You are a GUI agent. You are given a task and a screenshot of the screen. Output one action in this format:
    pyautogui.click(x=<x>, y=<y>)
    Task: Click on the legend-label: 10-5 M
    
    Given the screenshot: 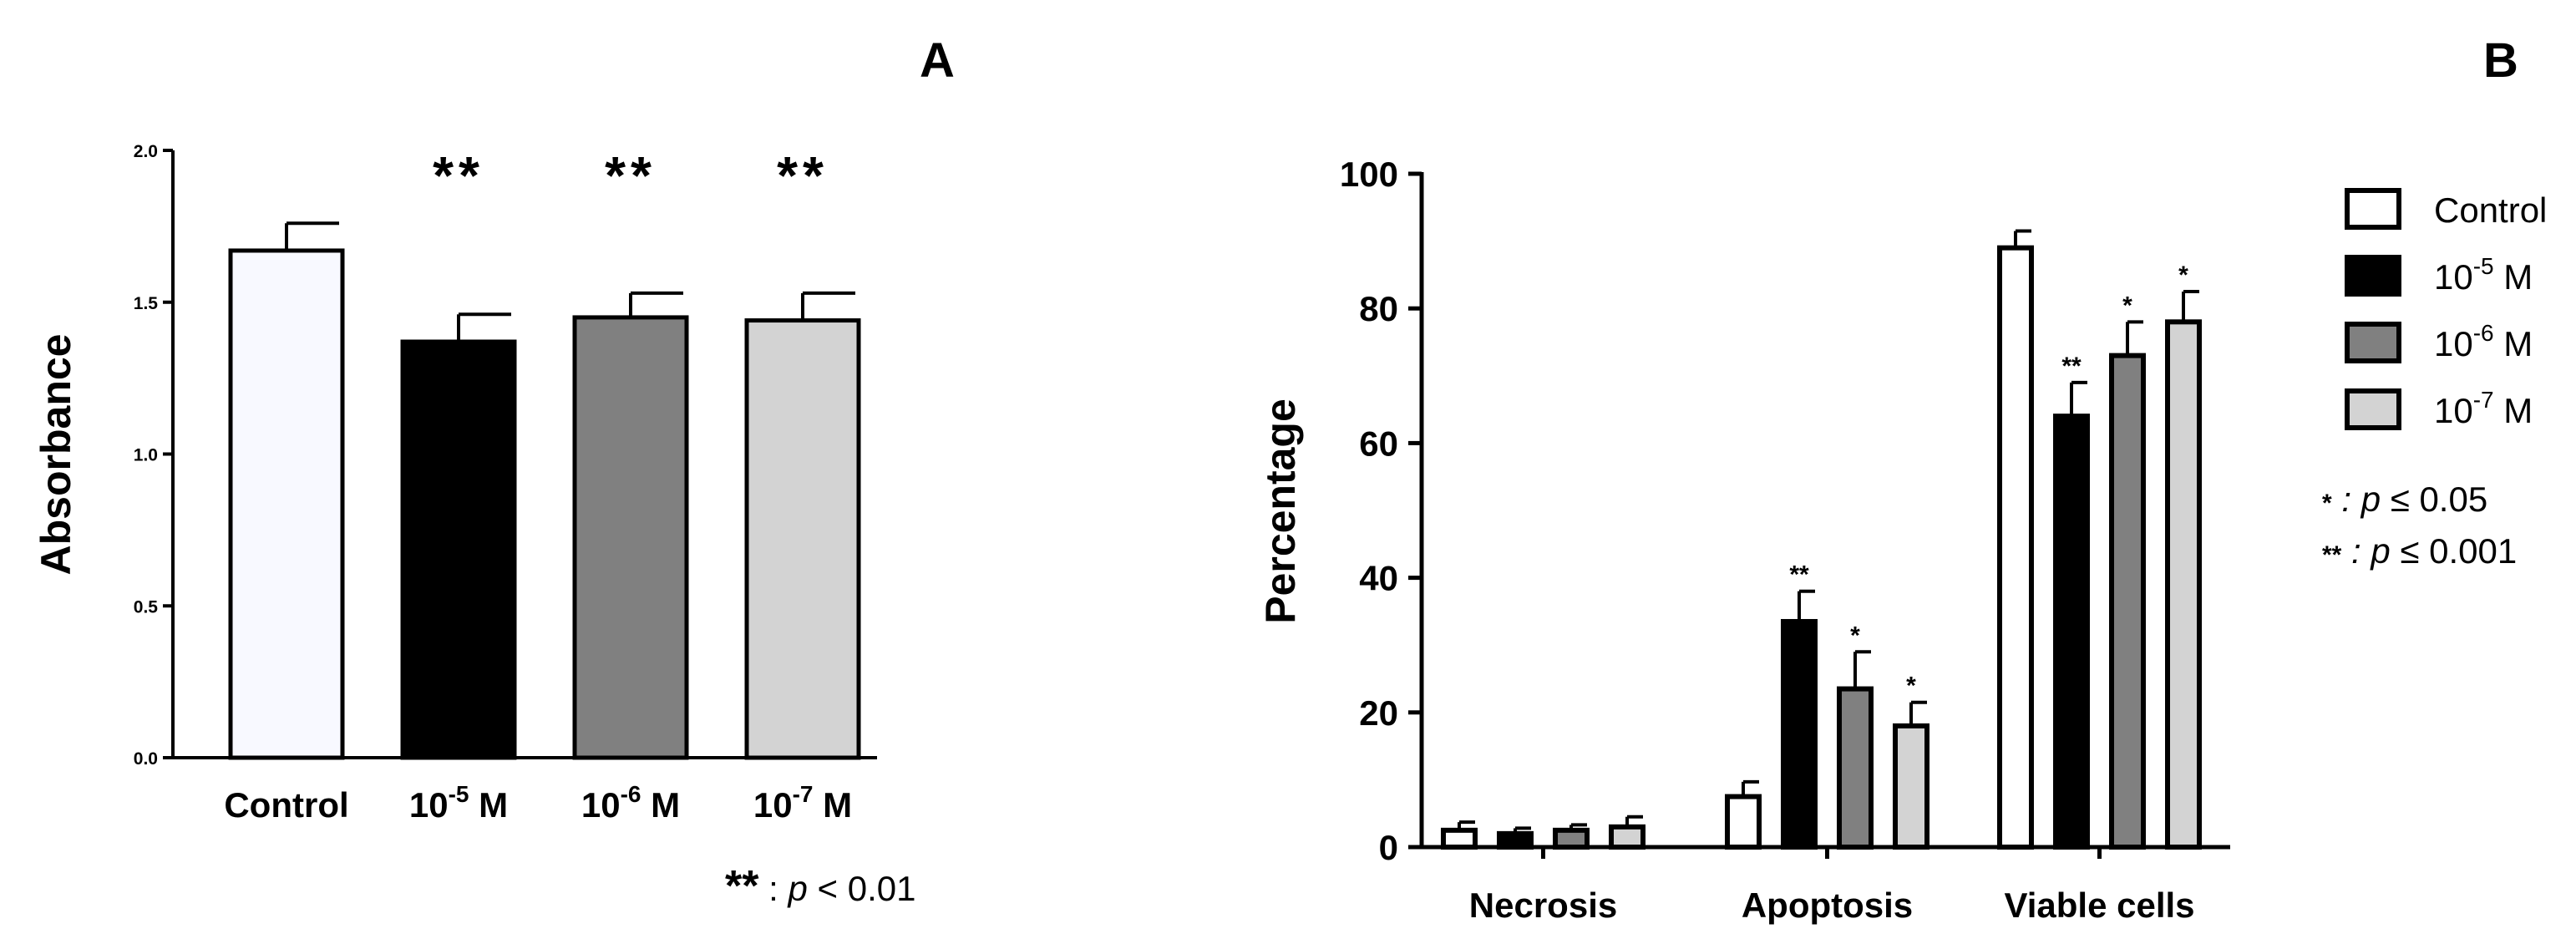 What is the action you would take?
    pyautogui.click(x=2483, y=275)
    